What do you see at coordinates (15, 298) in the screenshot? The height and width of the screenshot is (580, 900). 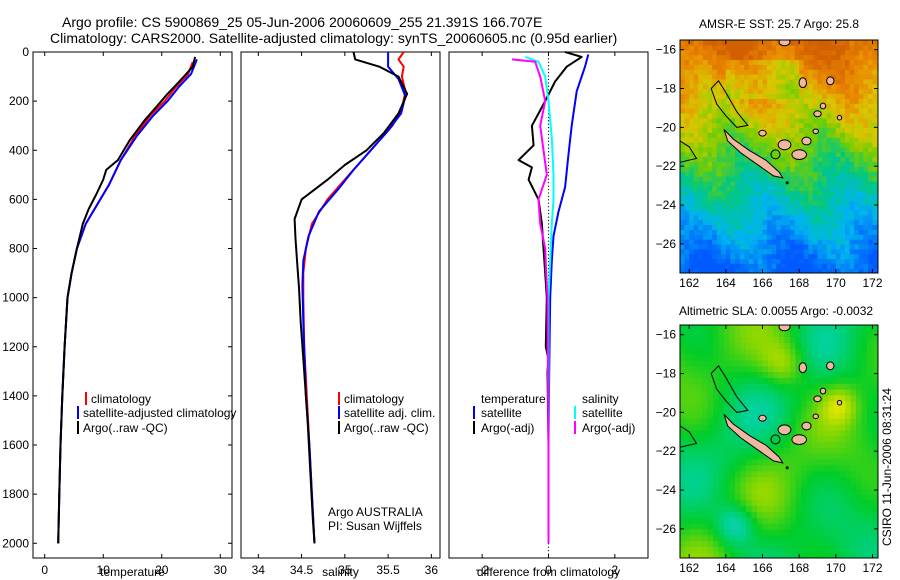 I see `y-tick-label: 1000` at bounding box center [15, 298].